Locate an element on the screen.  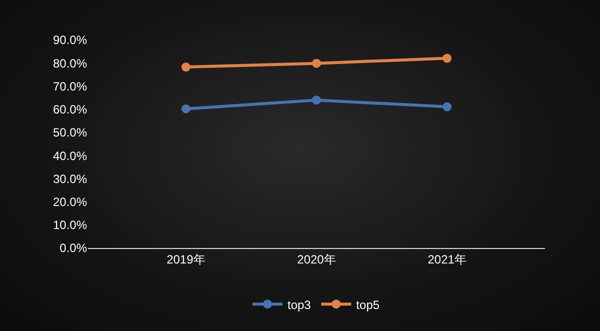
y-tick-label: 30.0% is located at coordinates (70, 179).